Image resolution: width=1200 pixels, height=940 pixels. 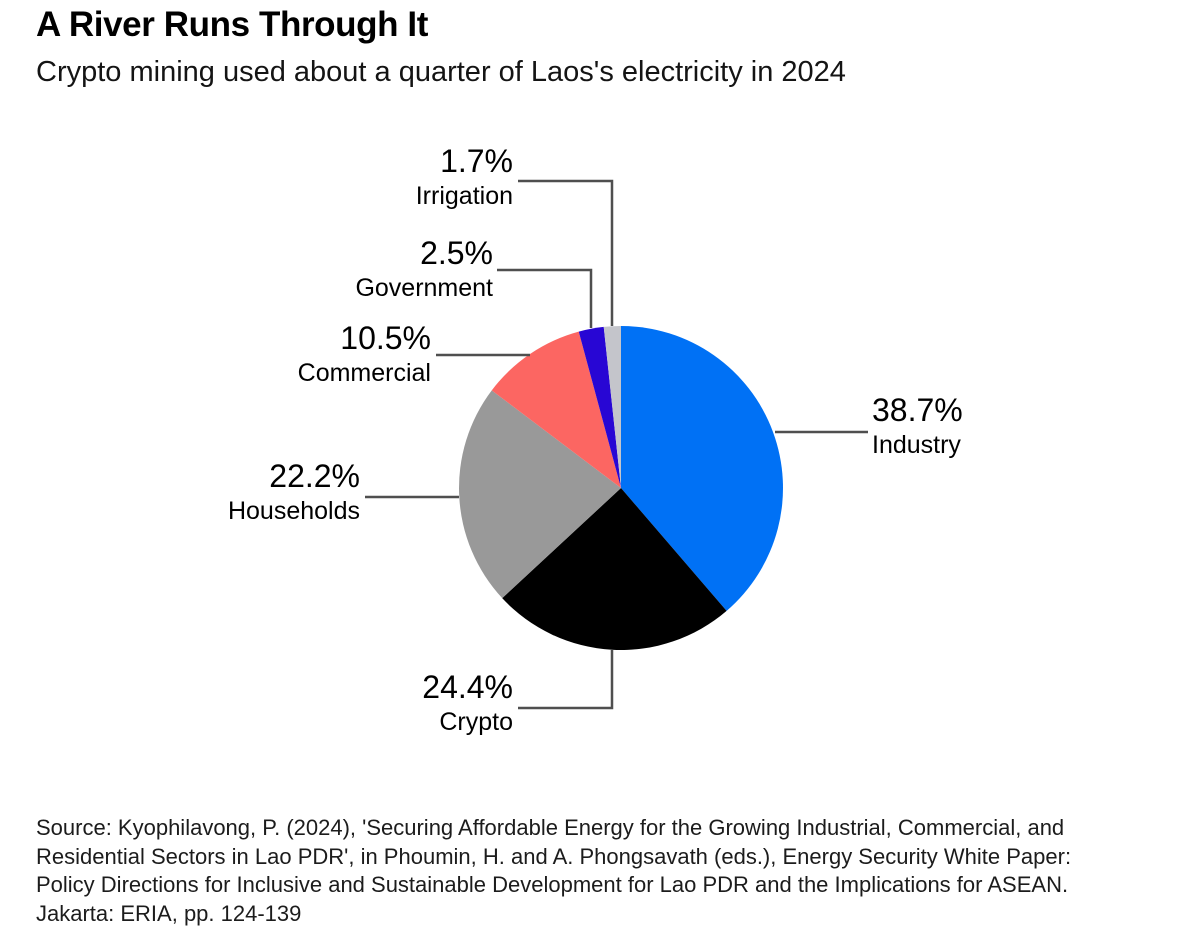 What do you see at coordinates (612, 407) in the screenshot?
I see `pie-slice-irrigation` at bounding box center [612, 407].